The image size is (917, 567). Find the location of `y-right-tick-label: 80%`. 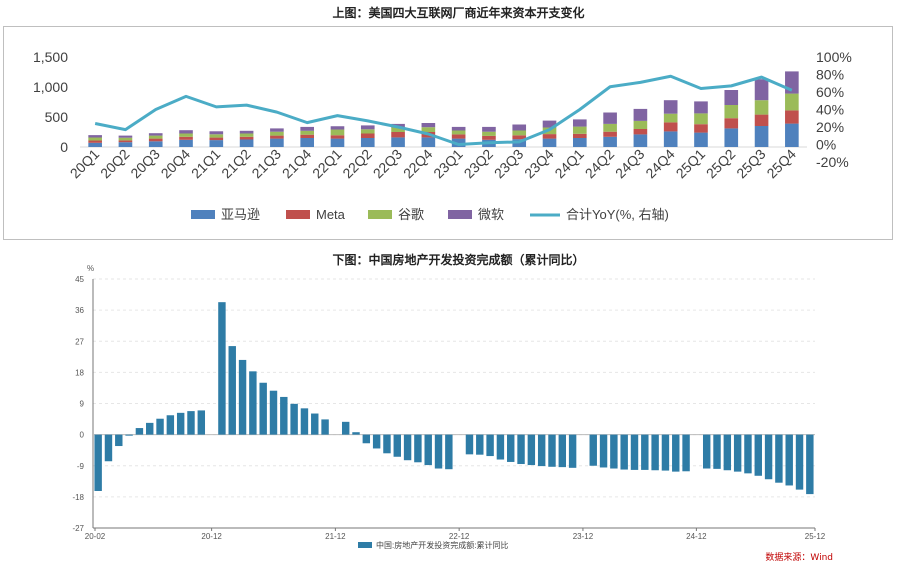

y-right-tick-label: 80% is located at coordinates (830, 75).